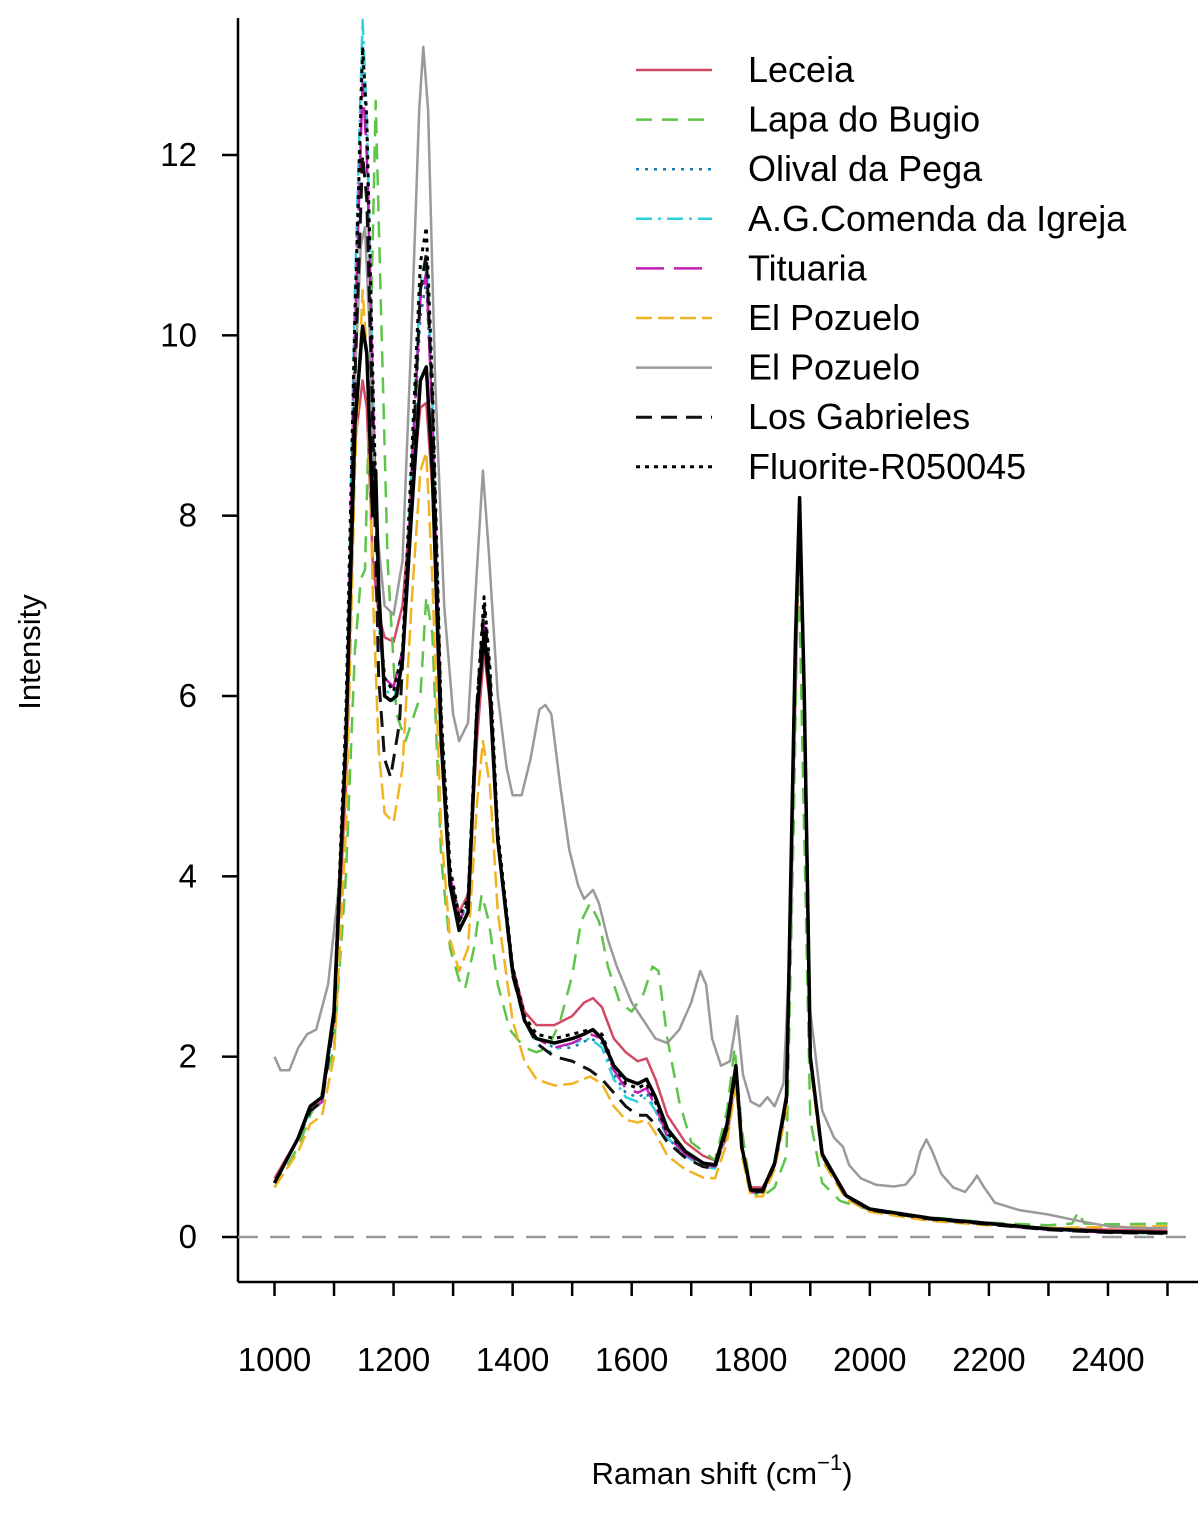  I want to click on y-tick-label: 4, so click(188, 875).